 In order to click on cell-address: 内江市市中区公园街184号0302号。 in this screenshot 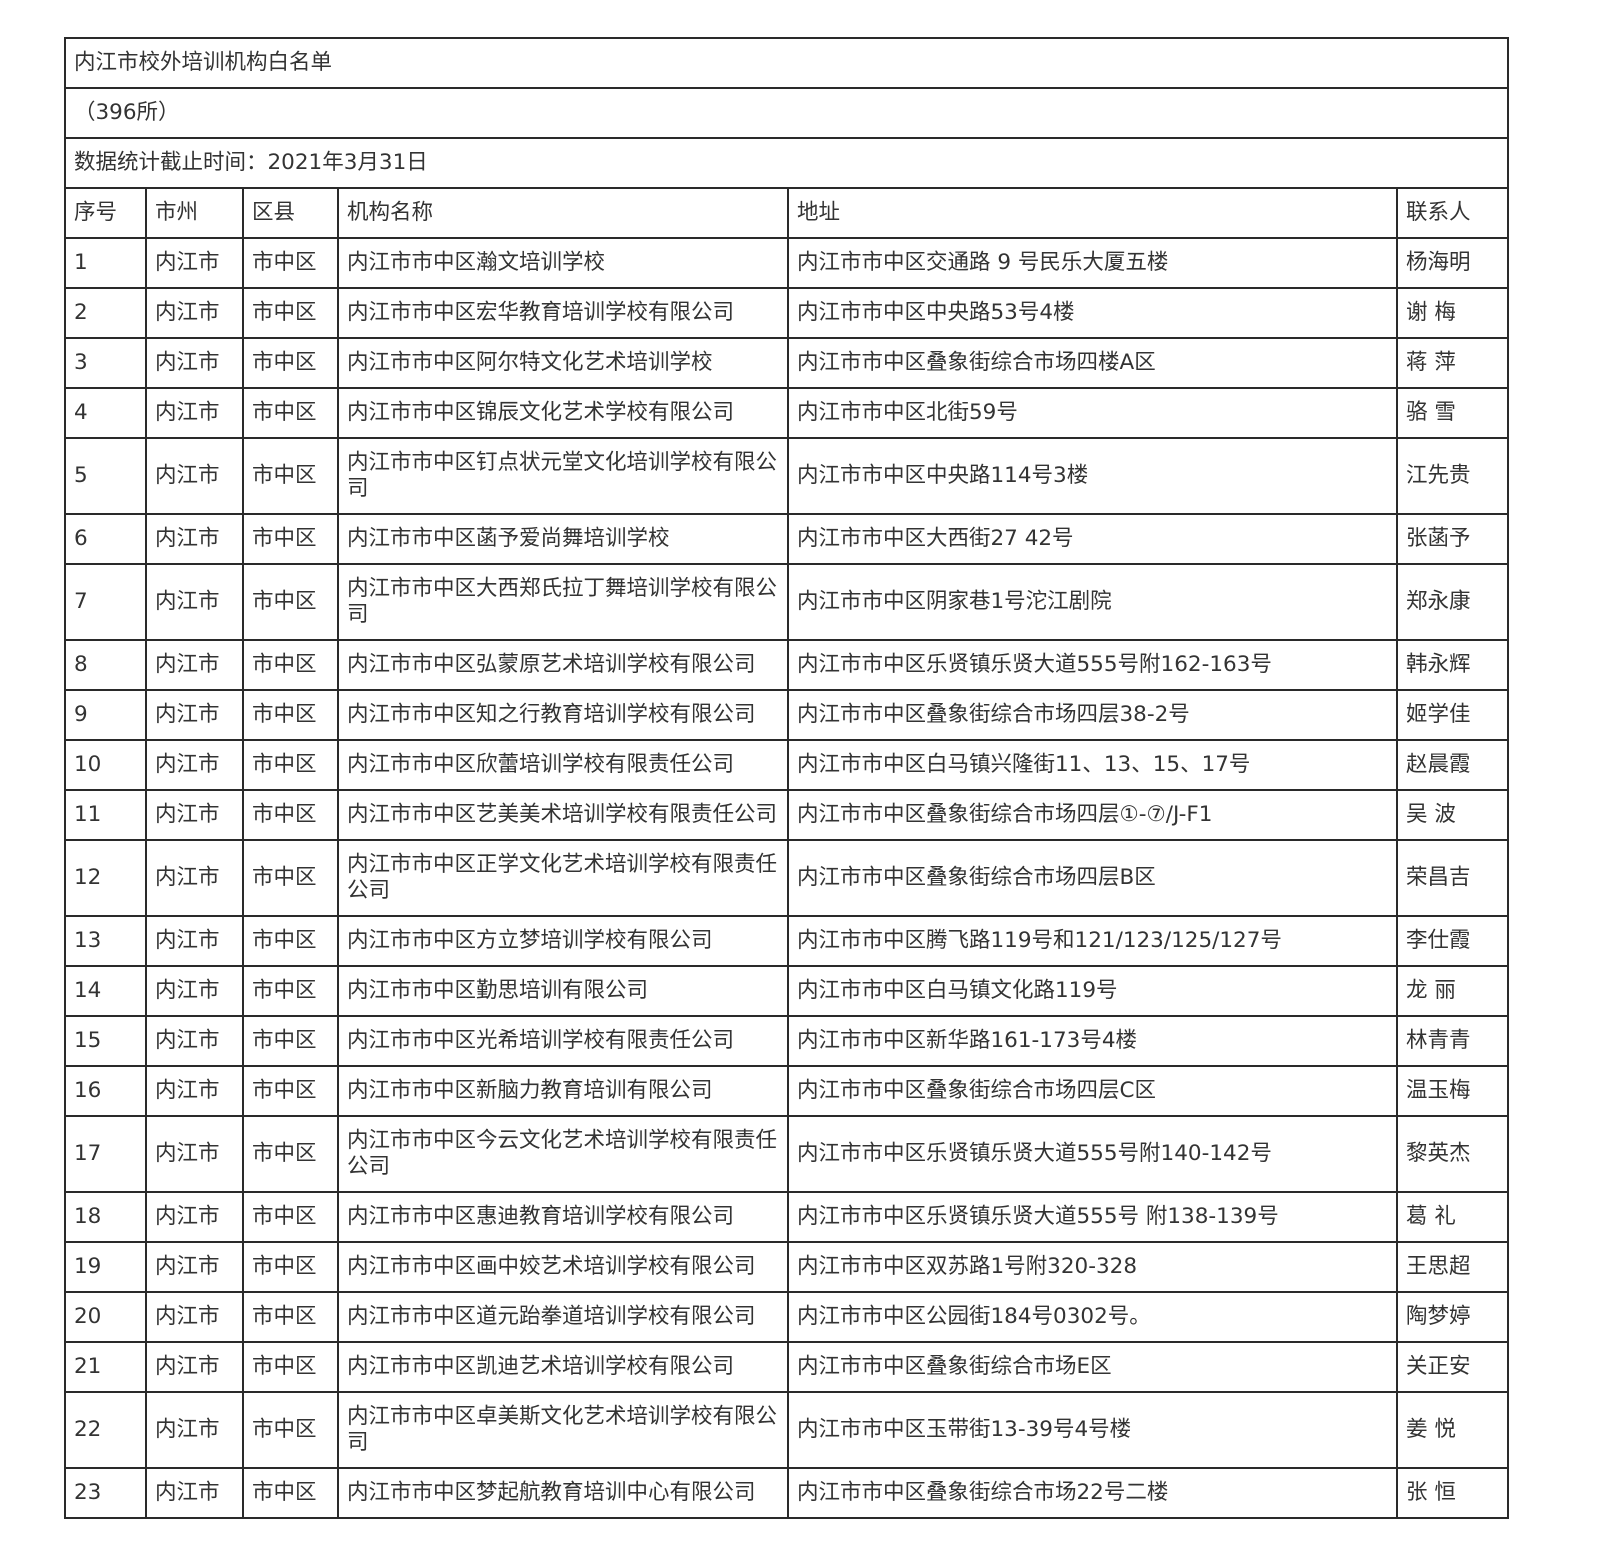, I will do `click(1092, 1317)`.